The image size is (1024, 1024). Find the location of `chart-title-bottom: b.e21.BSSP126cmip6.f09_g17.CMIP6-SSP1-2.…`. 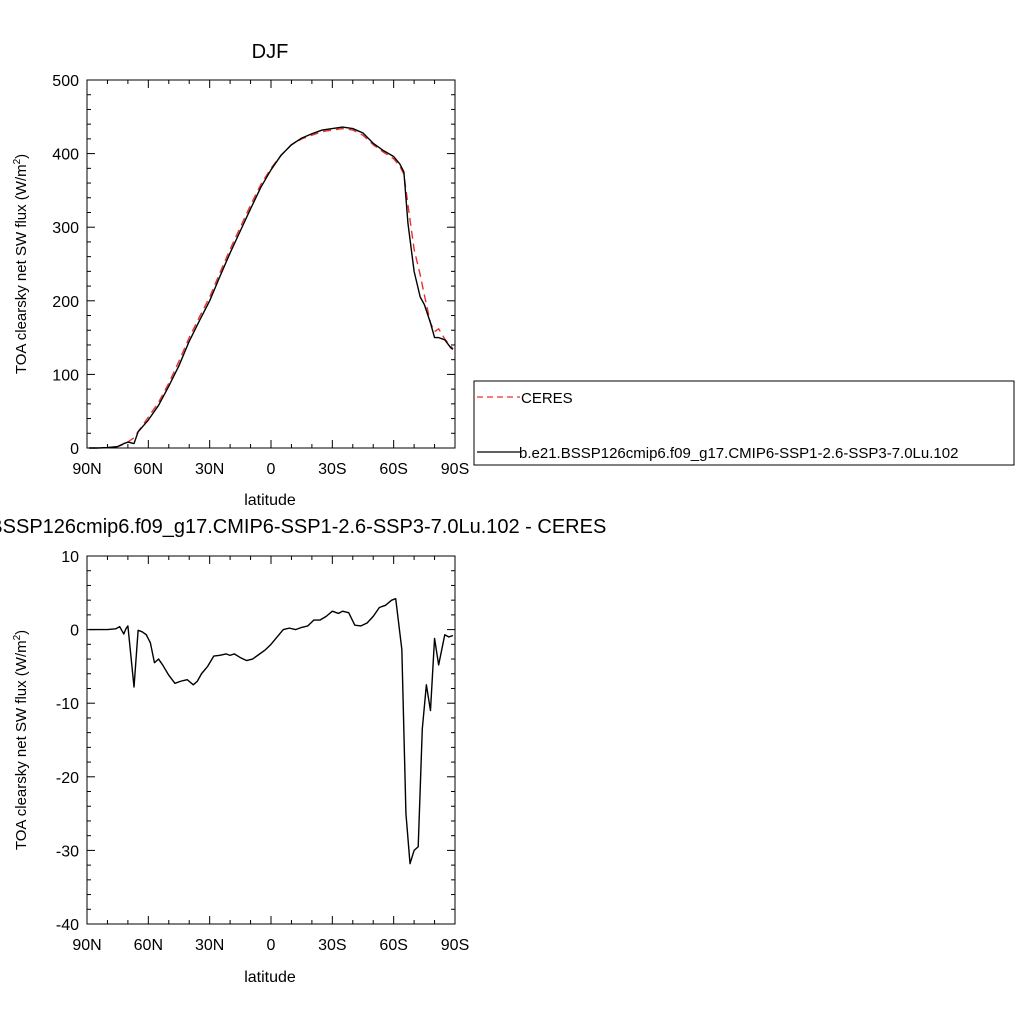

chart-title-bottom: b.e21.BSSP126cmip6.f09_g17.CMIP6-SSP1-2.… is located at coordinates (303, 527).